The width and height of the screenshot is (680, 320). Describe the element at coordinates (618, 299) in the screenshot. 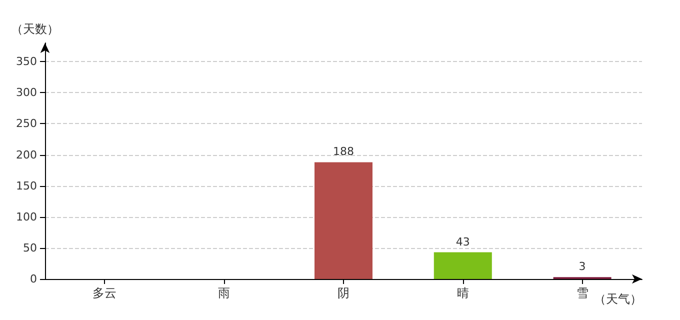

I see `x-axis-title: （天气）` at that location.